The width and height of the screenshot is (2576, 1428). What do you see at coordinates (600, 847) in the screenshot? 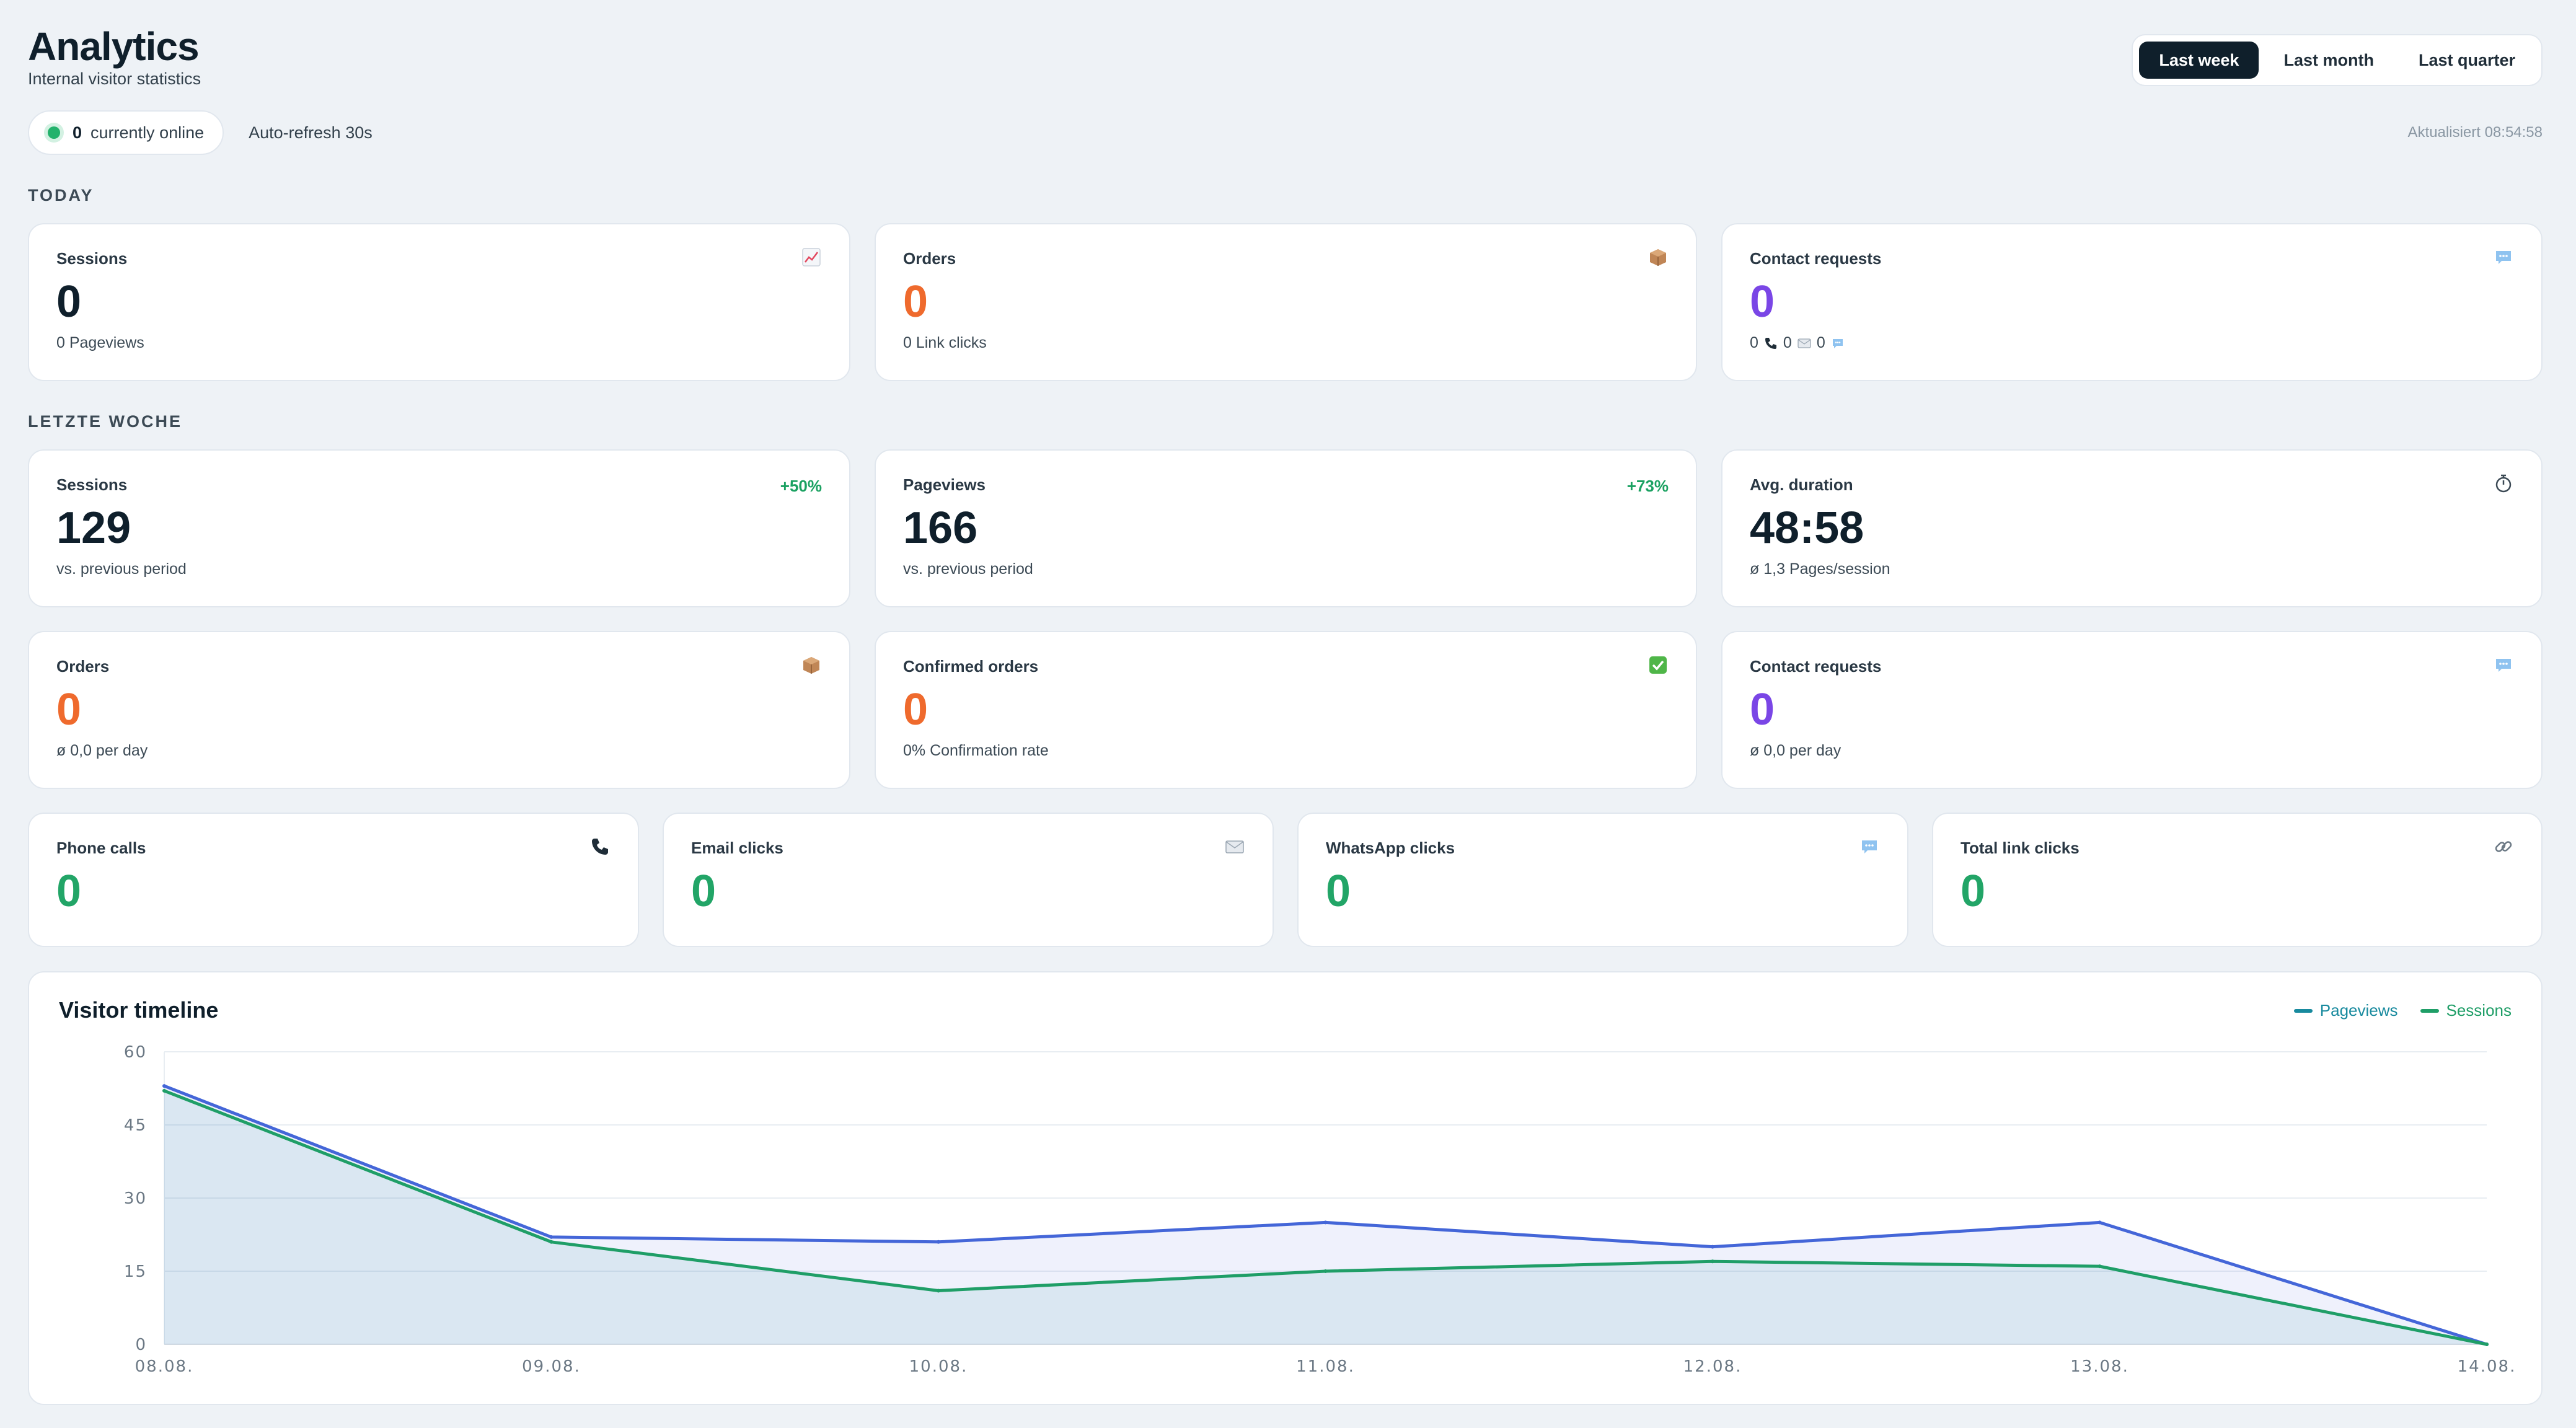
I see `phone-icon` at bounding box center [600, 847].